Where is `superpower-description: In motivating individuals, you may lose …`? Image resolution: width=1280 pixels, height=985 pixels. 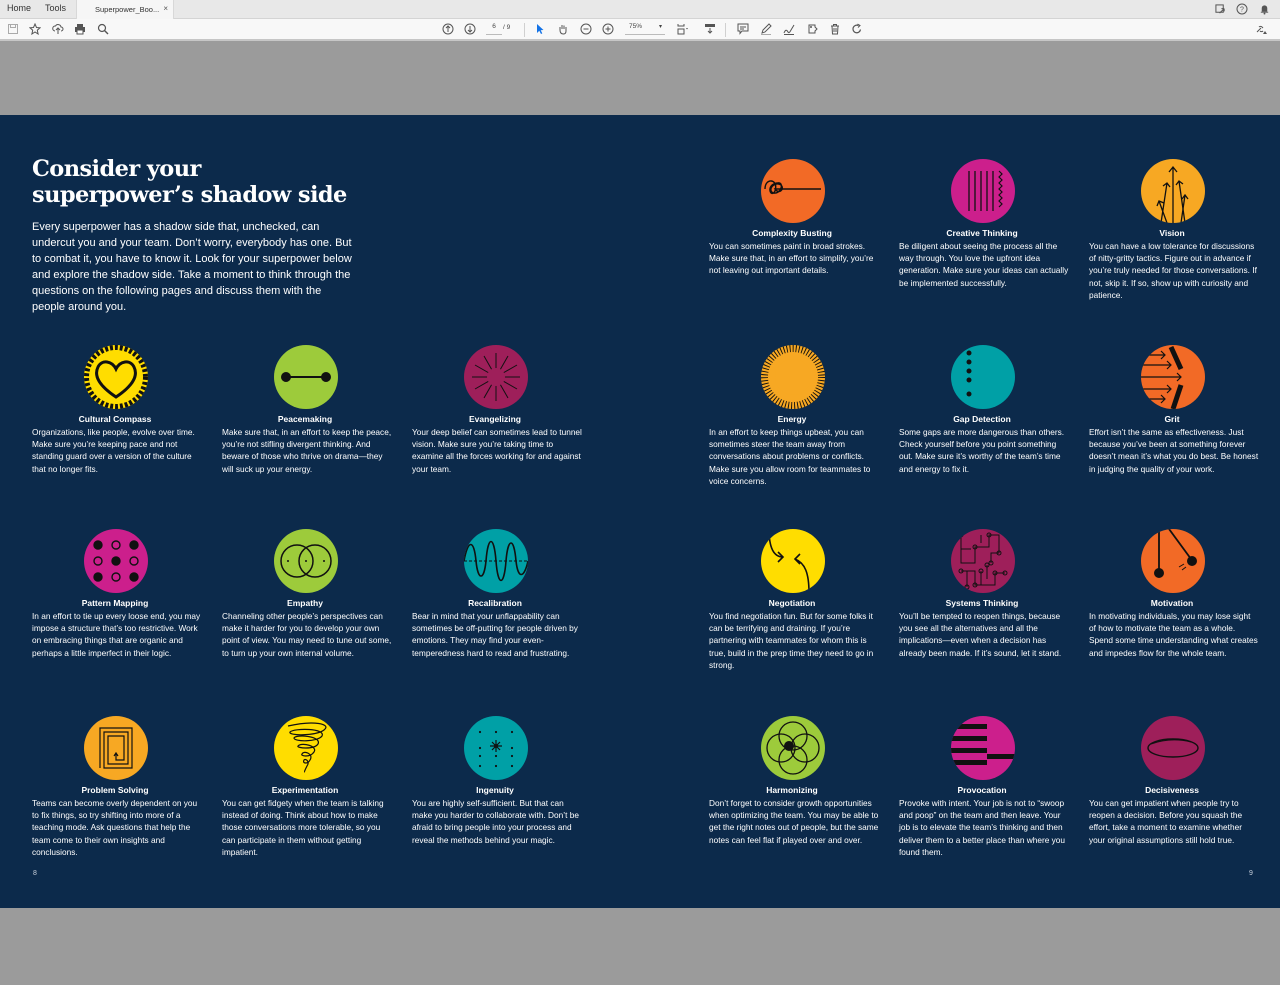 superpower-description: In motivating individuals, you may lose … is located at coordinates (1173, 634).